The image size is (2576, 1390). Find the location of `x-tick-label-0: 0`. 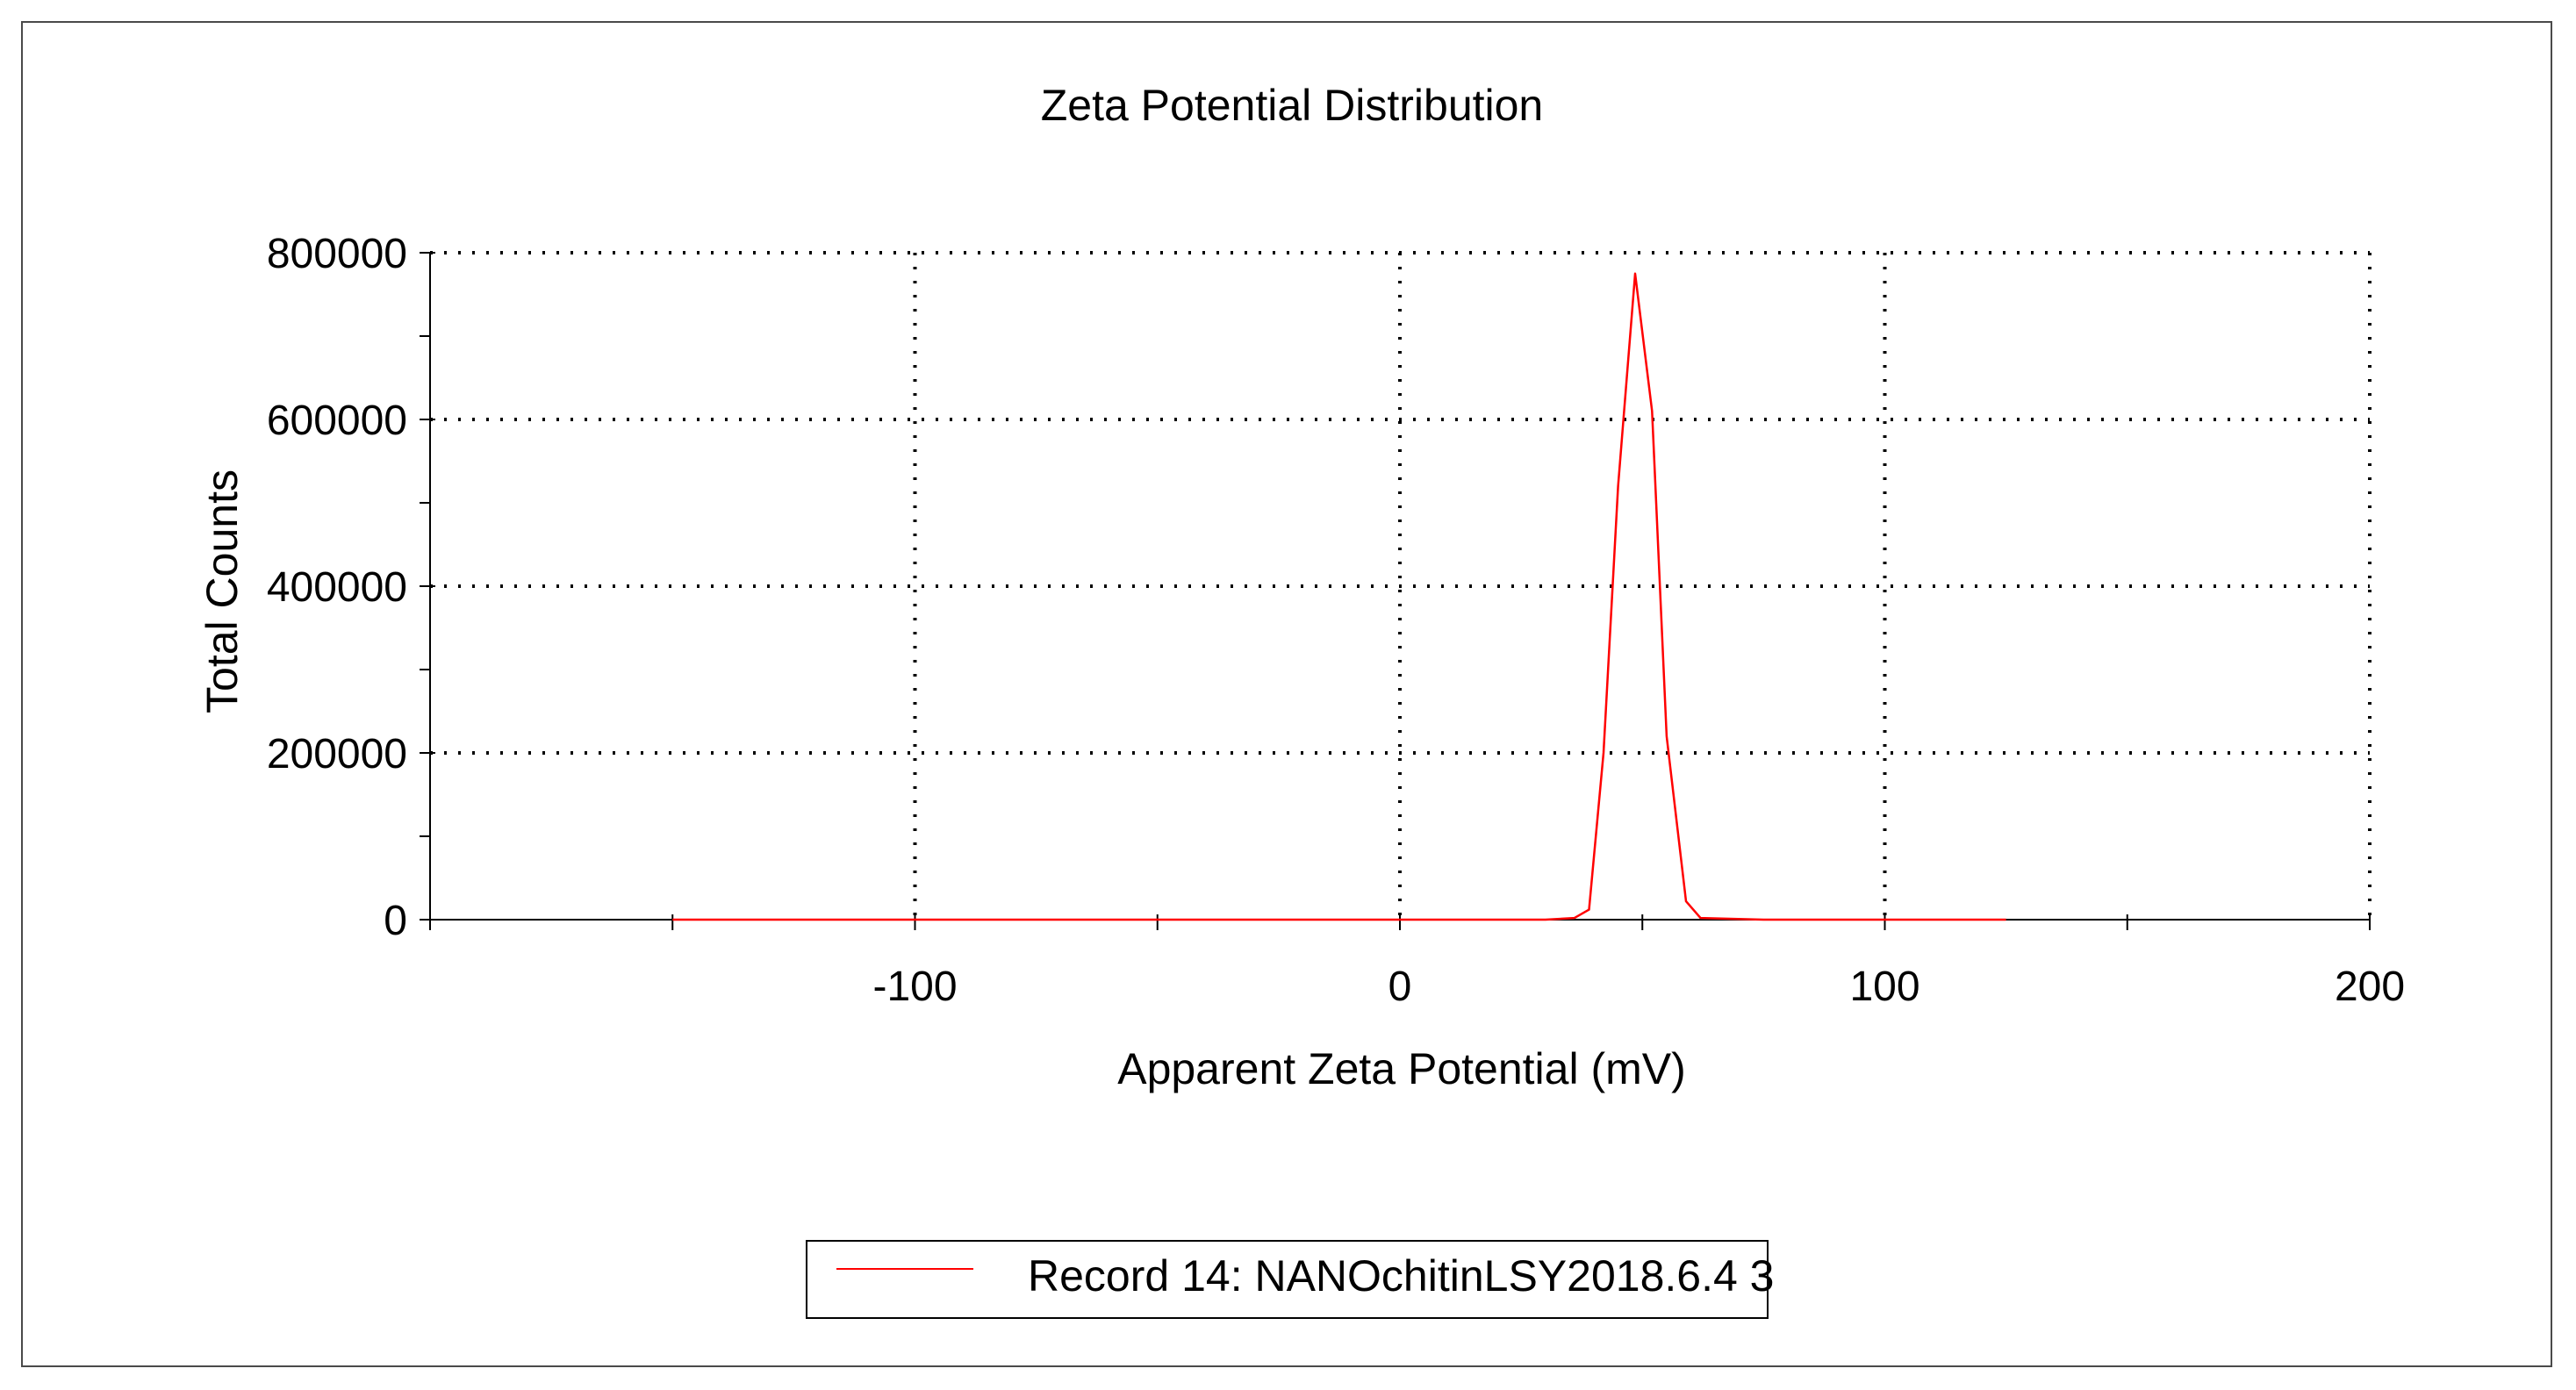

x-tick-label-0: 0 is located at coordinates (1400, 987).